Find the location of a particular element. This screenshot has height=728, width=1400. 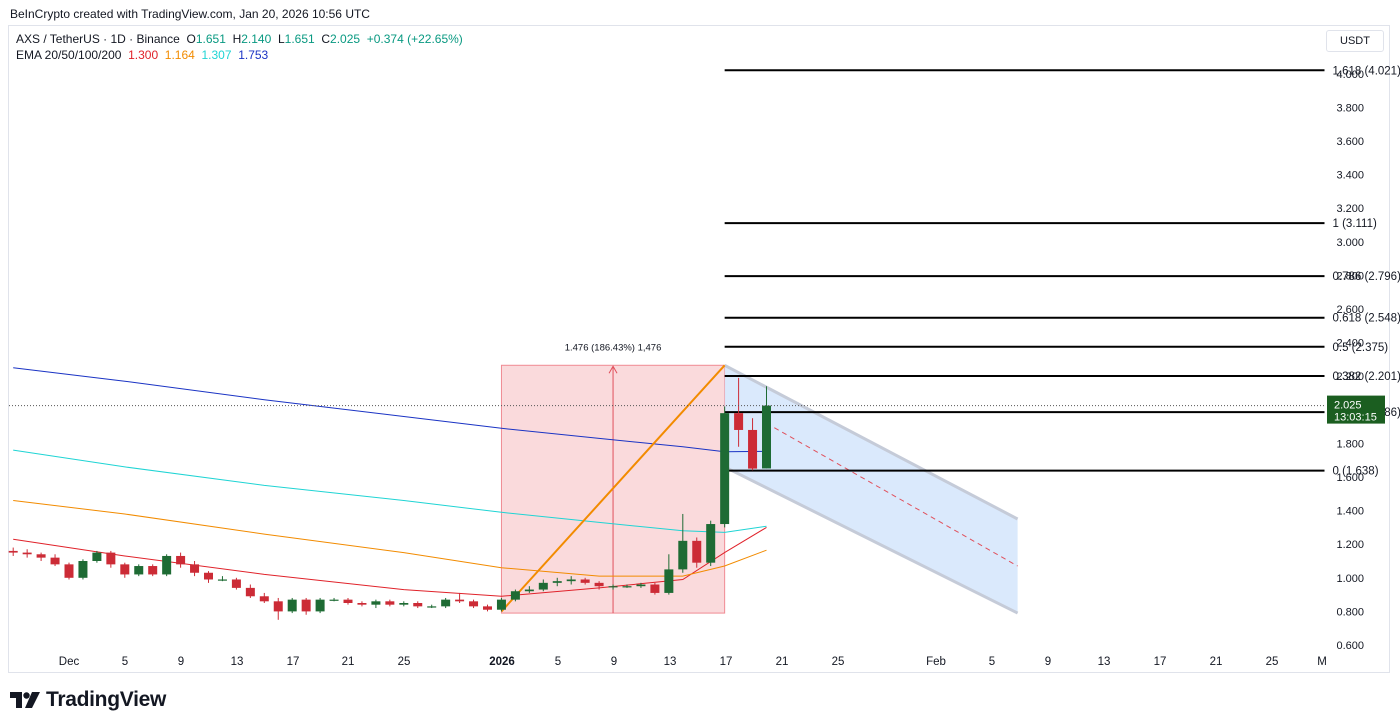

fib-level-label: 0.786 (2.796) is located at coordinates (1366, 277).